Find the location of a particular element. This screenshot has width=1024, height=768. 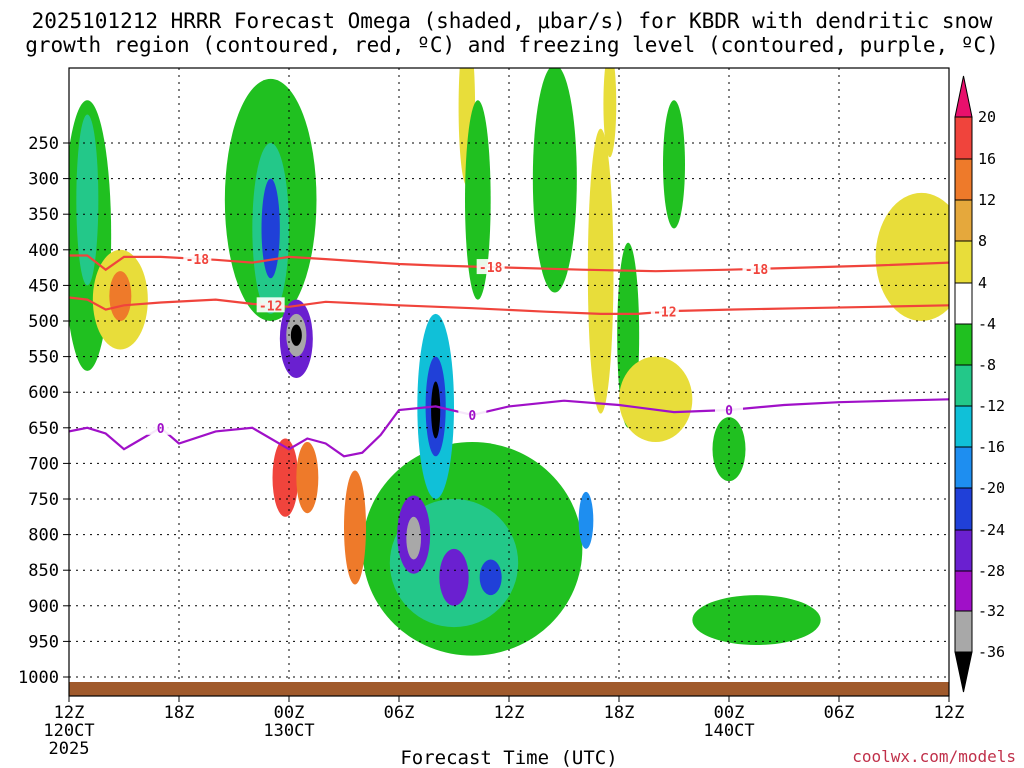

contour--12C is located at coordinates (509, 305).